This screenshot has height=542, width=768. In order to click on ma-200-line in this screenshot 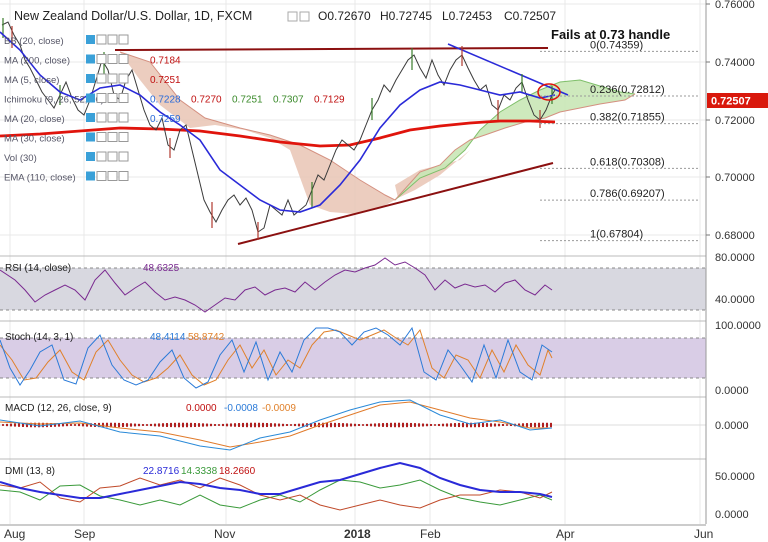, I will do `click(278, 133)`.